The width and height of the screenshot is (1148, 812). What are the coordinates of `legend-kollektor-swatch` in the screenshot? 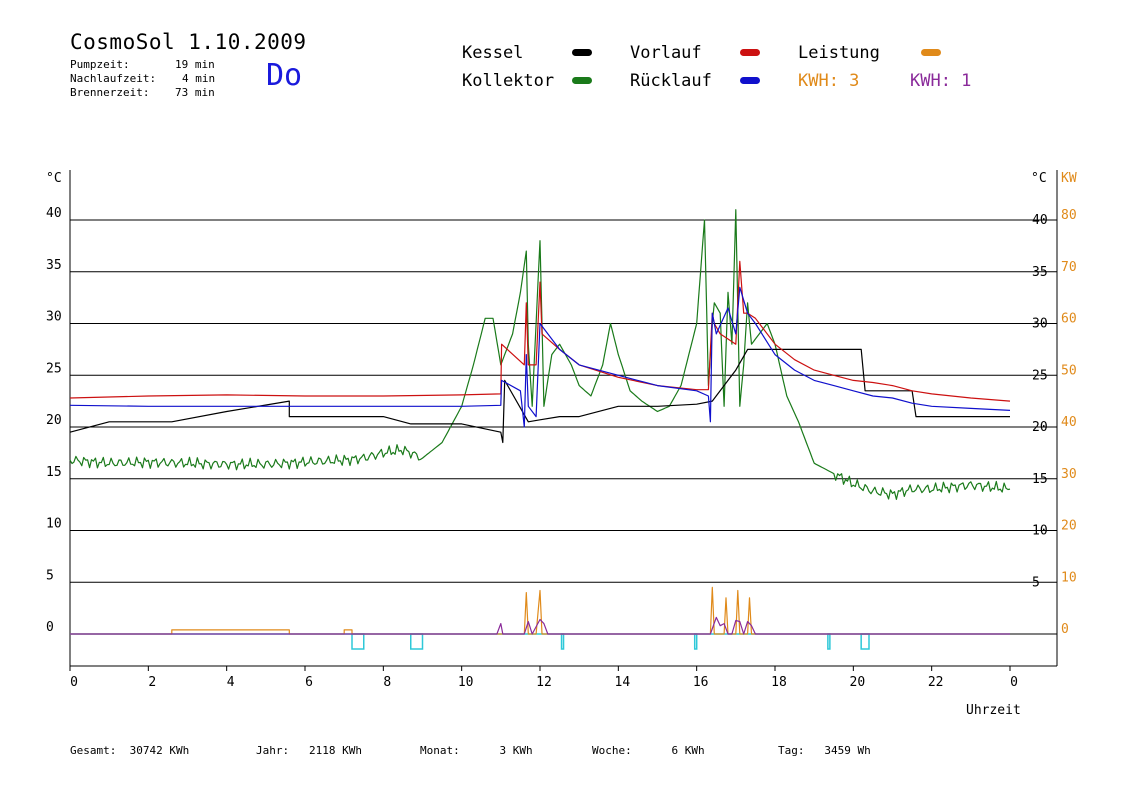 It's located at (582, 80).